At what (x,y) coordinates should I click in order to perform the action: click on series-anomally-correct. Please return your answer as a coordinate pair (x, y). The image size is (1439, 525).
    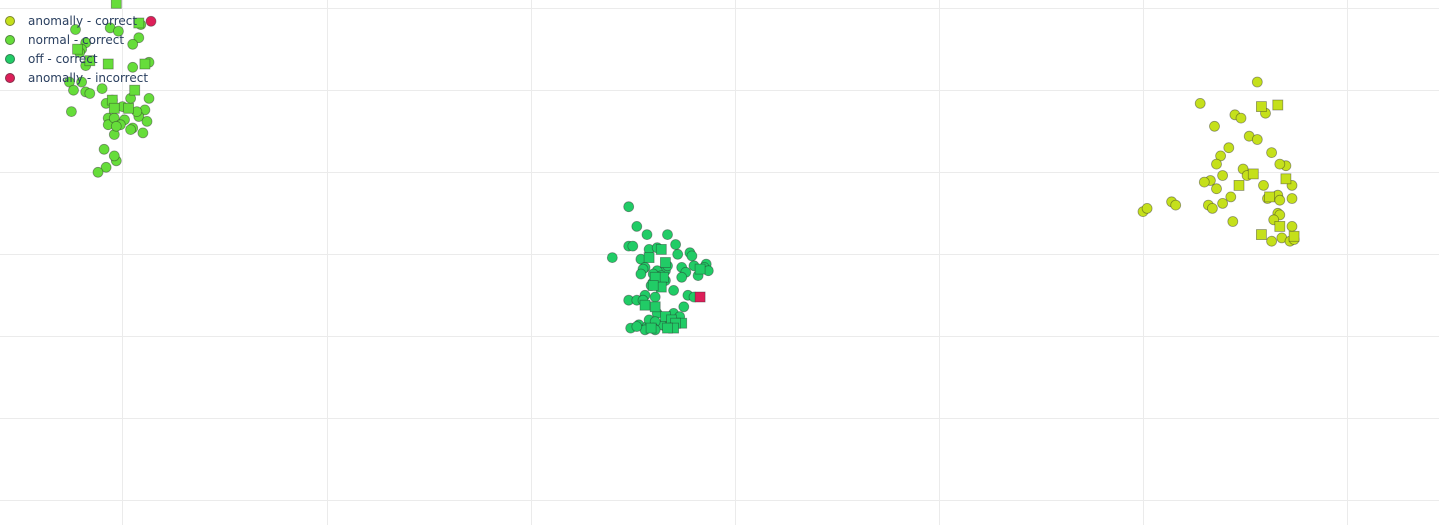
    Looking at the image, I should click on (1218, 161).